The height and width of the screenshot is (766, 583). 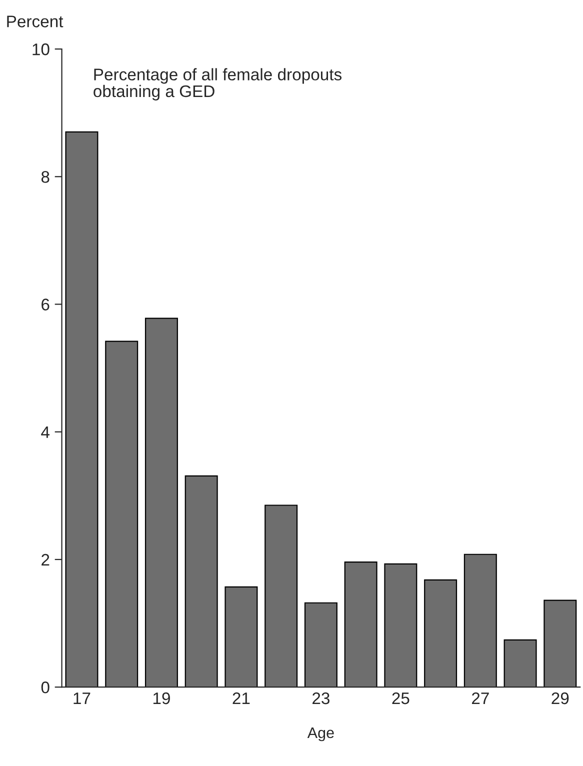 What do you see at coordinates (41, 49) in the screenshot?
I see `y-tick-label: 10` at bounding box center [41, 49].